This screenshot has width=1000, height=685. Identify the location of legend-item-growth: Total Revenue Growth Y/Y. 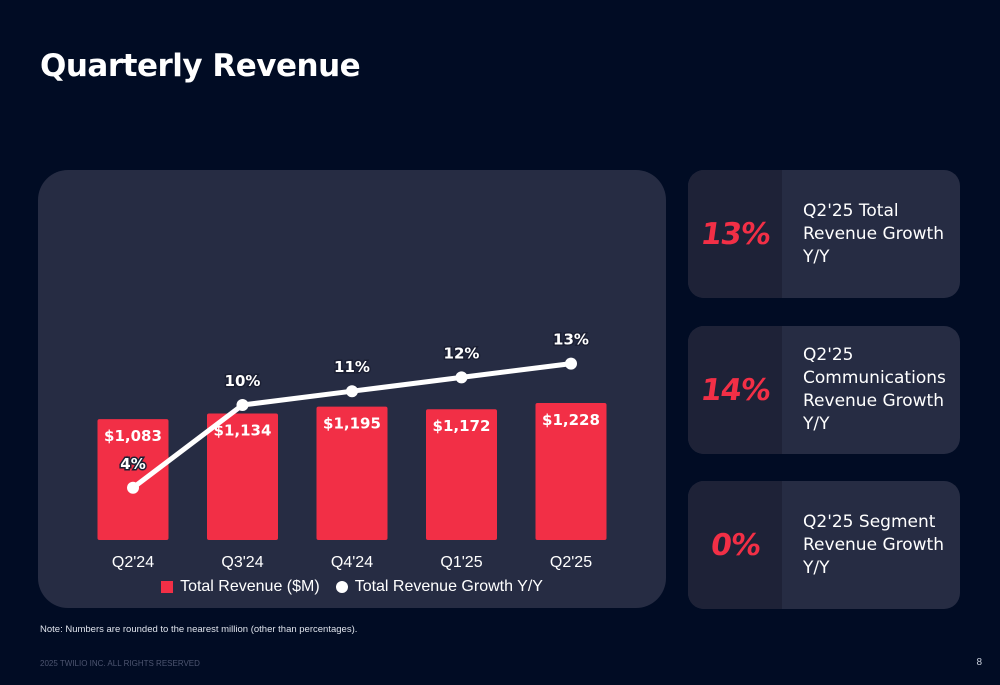
(439, 587).